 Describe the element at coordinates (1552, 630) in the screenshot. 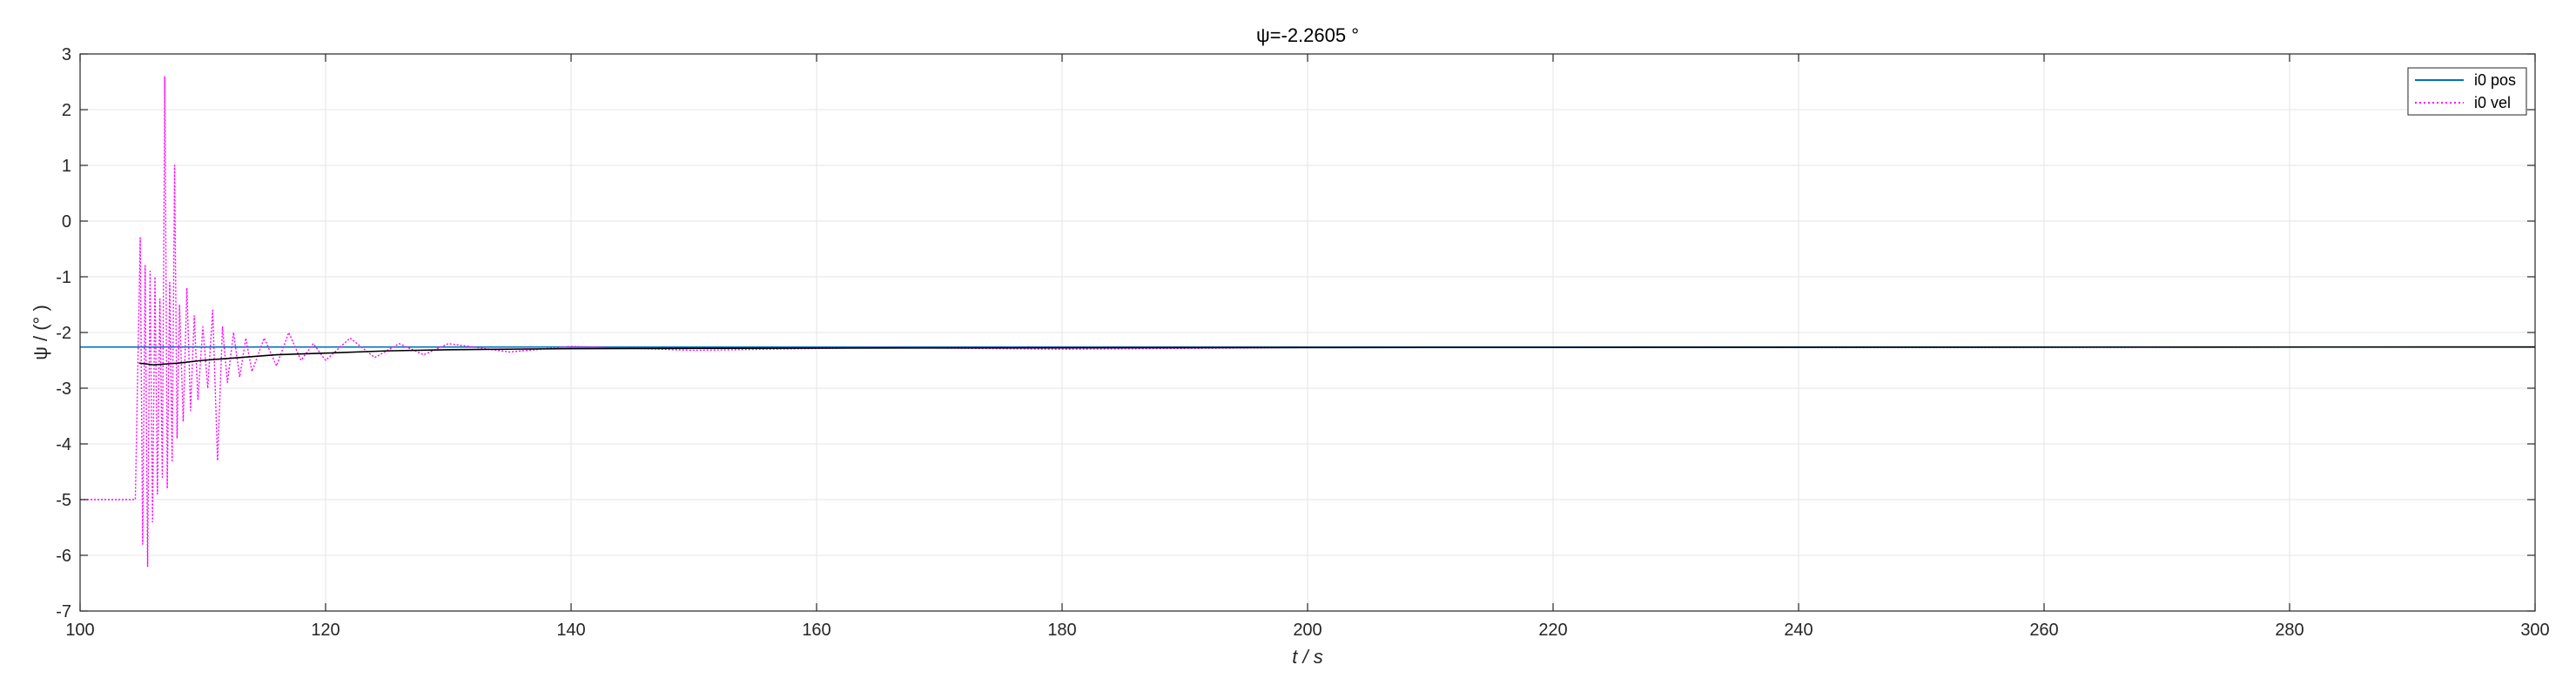

I see `x-tick-label: 220` at that location.